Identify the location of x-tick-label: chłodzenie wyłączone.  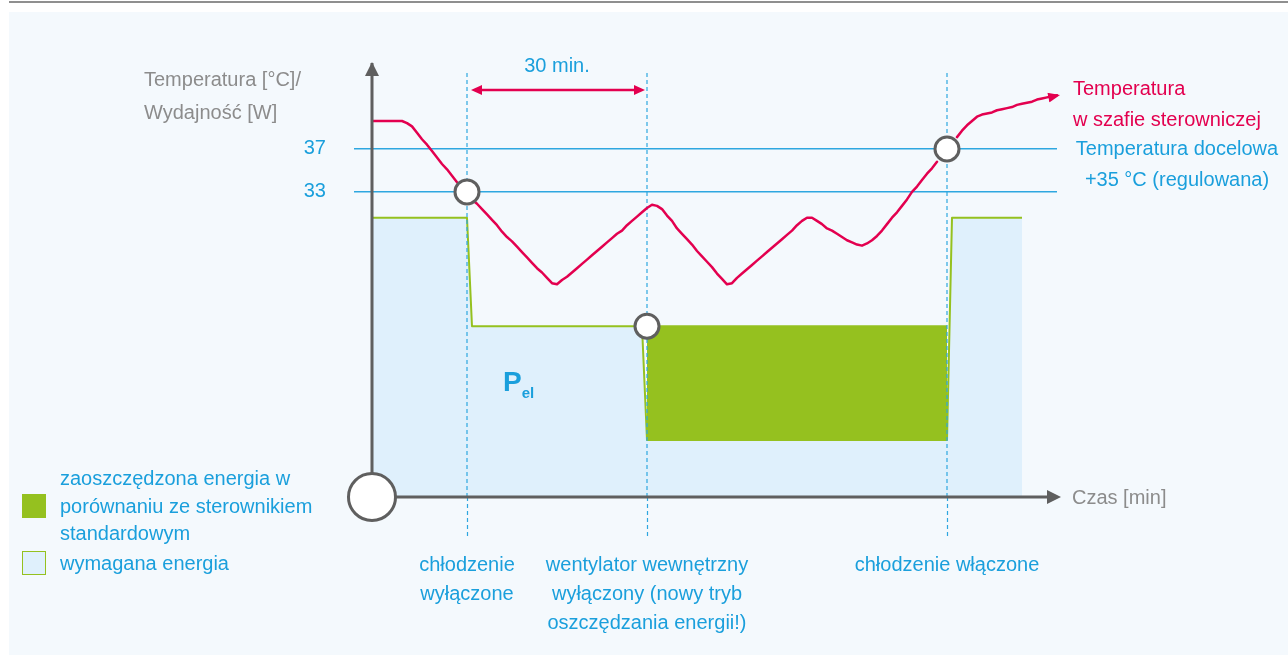
(467, 579).